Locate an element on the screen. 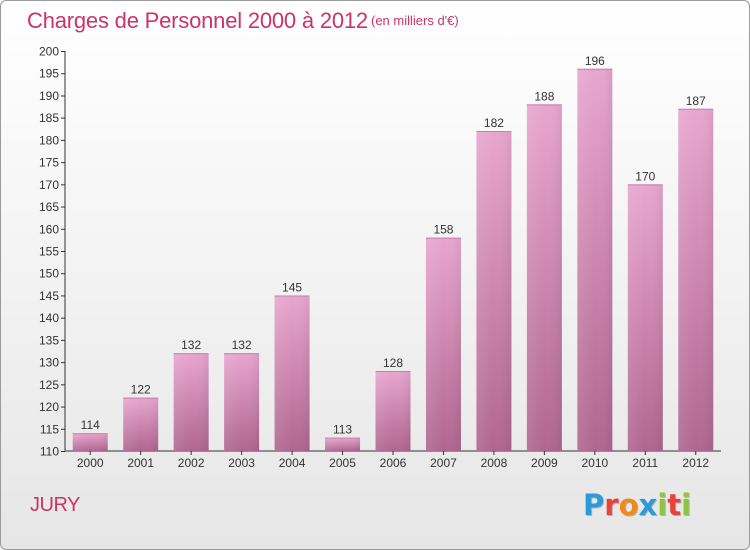 The image size is (750, 550). x-tick-label: 2004 is located at coordinates (292, 463).